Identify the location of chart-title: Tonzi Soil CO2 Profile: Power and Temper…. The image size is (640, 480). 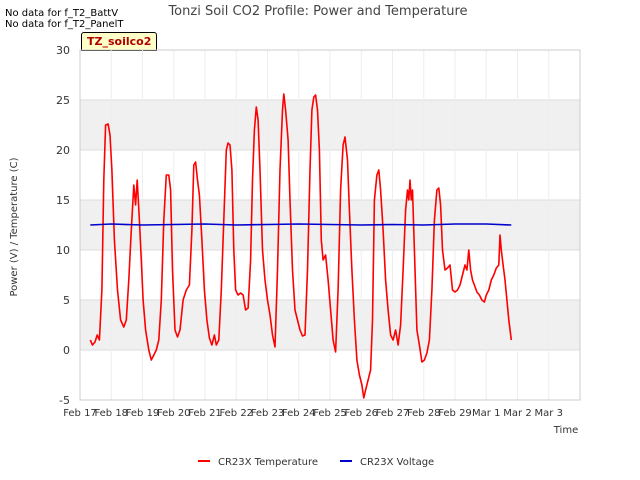
(317, 11).